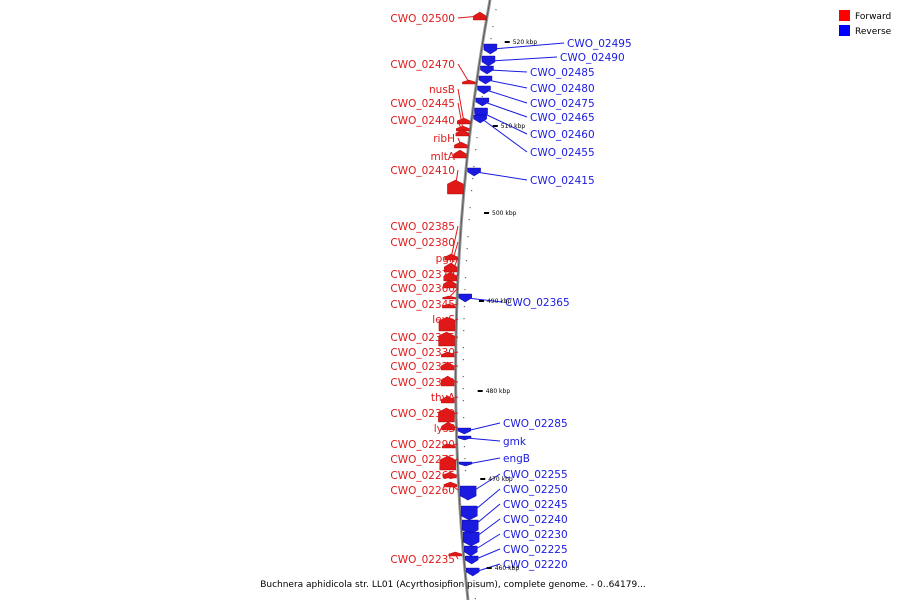 The height and width of the screenshot is (600, 900). What do you see at coordinates (515, 442) in the screenshot?
I see `gene-label-gmk: gmk` at bounding box center [515, 442].